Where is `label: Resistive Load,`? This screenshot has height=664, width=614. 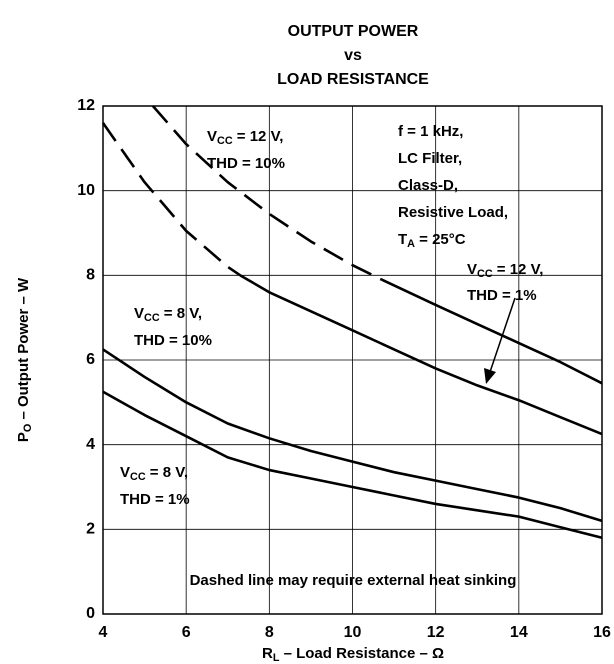
label: Resistive Load, is located at coordinates (453, 212).